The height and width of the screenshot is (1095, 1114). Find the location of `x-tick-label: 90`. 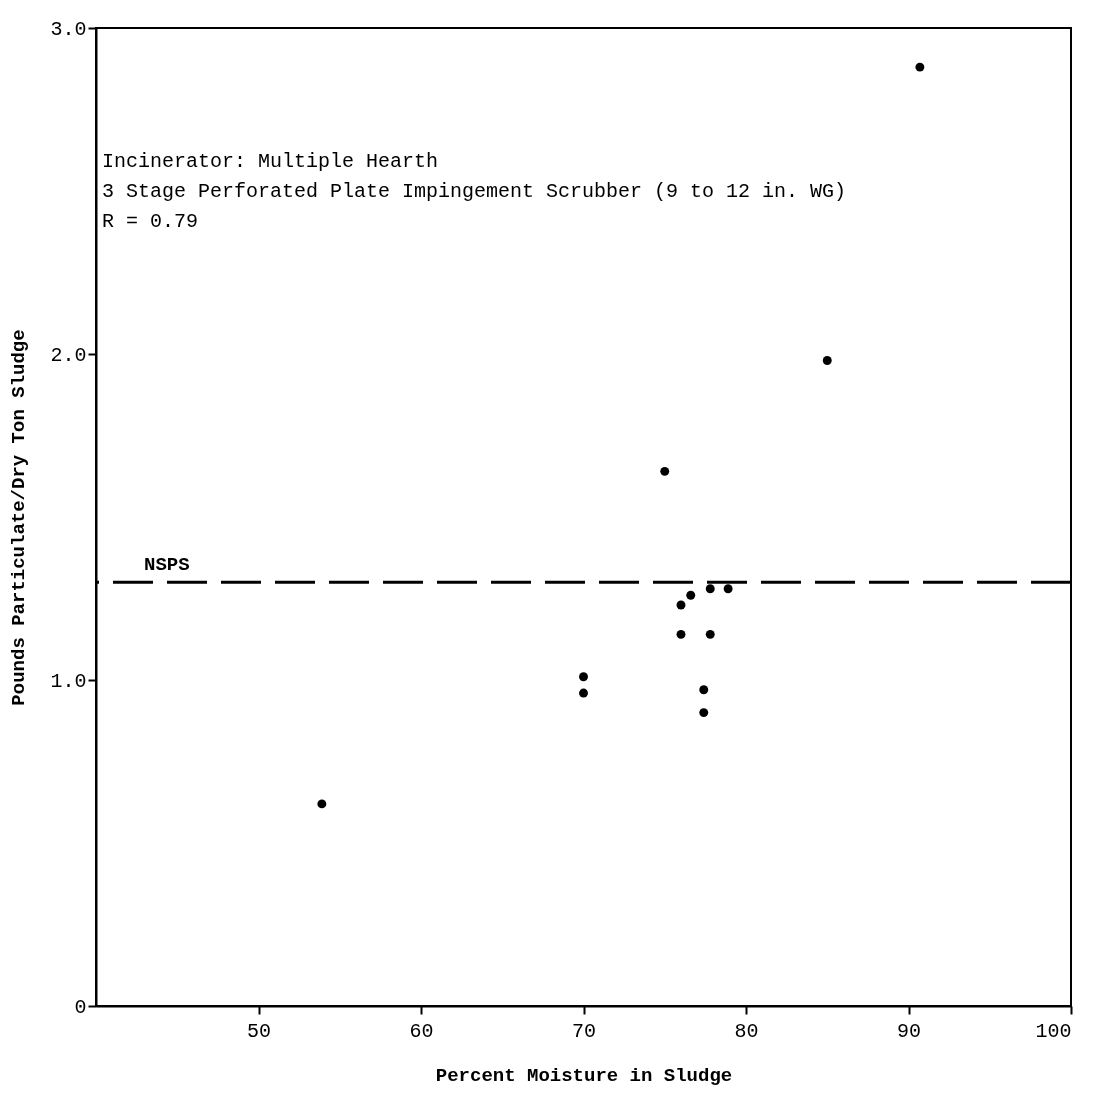

x-tick-label: 90 is located at coordinates (909, 1031).